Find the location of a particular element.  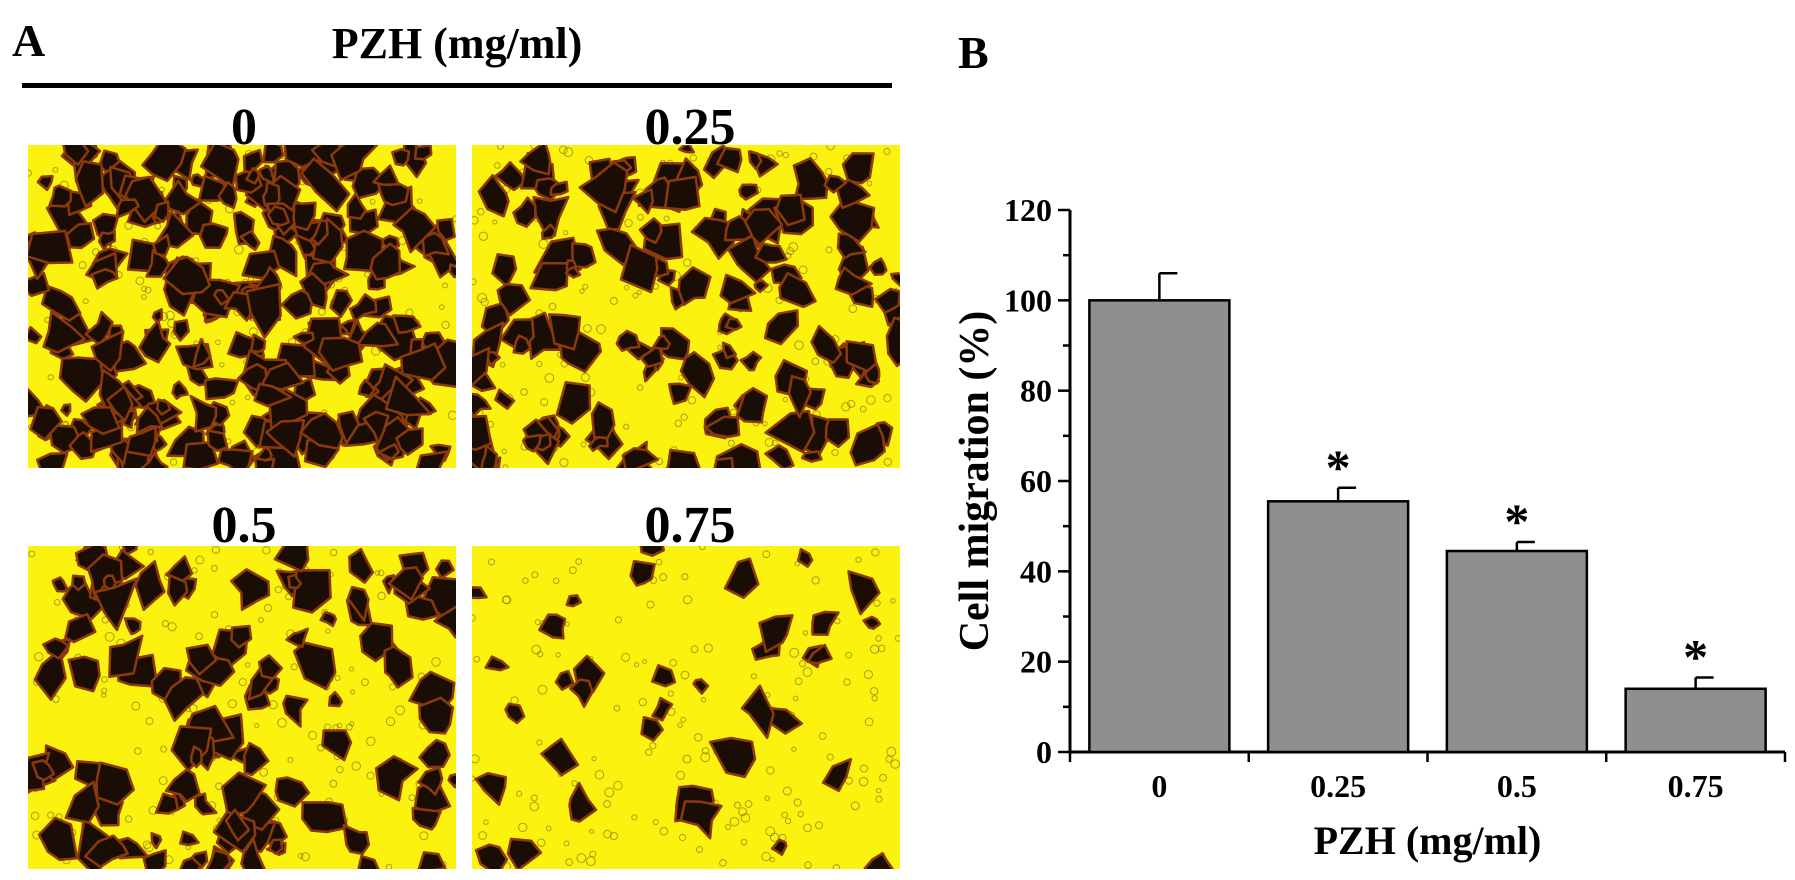

y-tick-label: 60 is located at coordinates (1036, 481).